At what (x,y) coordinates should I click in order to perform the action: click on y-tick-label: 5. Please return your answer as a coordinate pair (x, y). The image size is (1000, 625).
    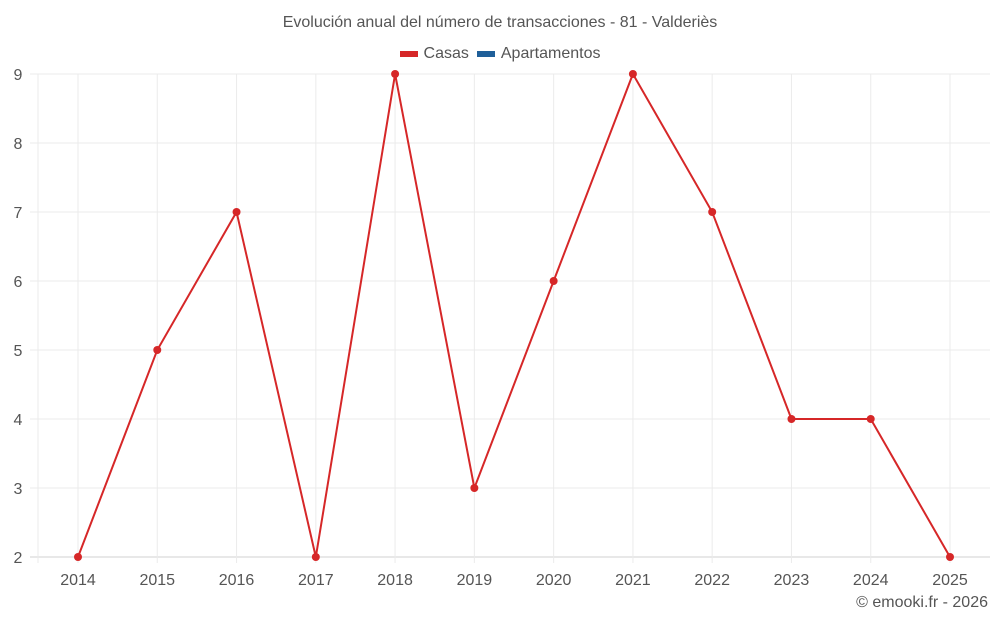
    Looking at the image, I should click on (18, 351).